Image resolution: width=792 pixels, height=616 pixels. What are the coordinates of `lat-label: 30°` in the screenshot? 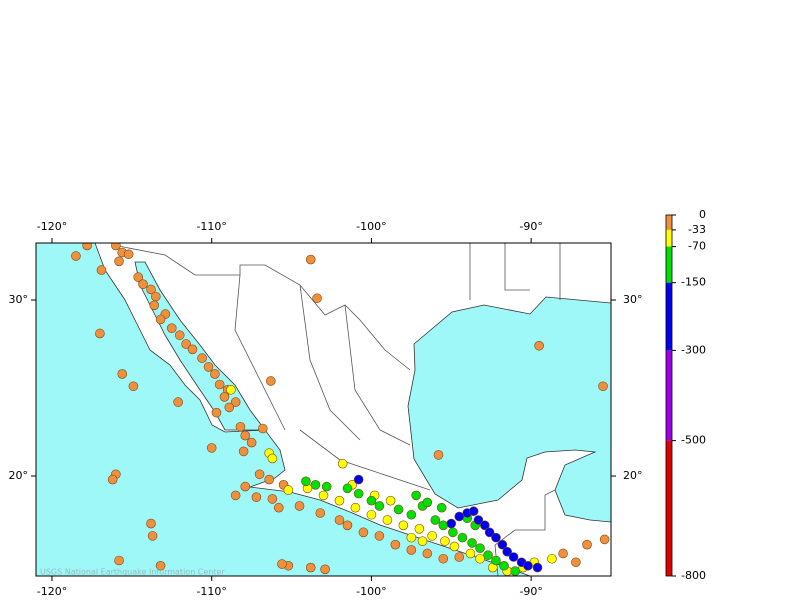 It's located at (19, 299).